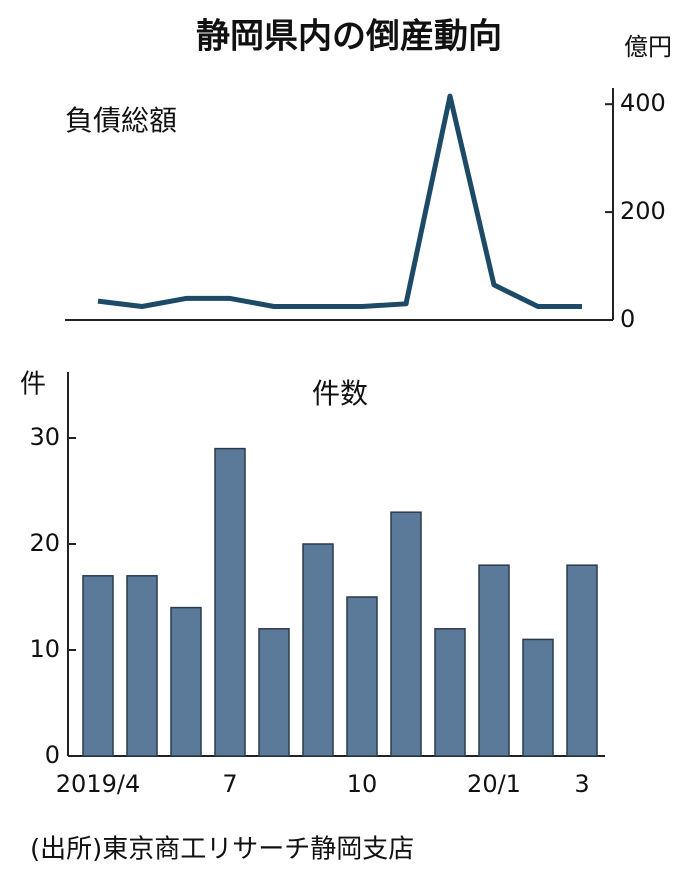  What do you see at coordinates (121, 120) in the screenshot?
I see `panel-title: 負債総額` at bounding box center [121, 120].